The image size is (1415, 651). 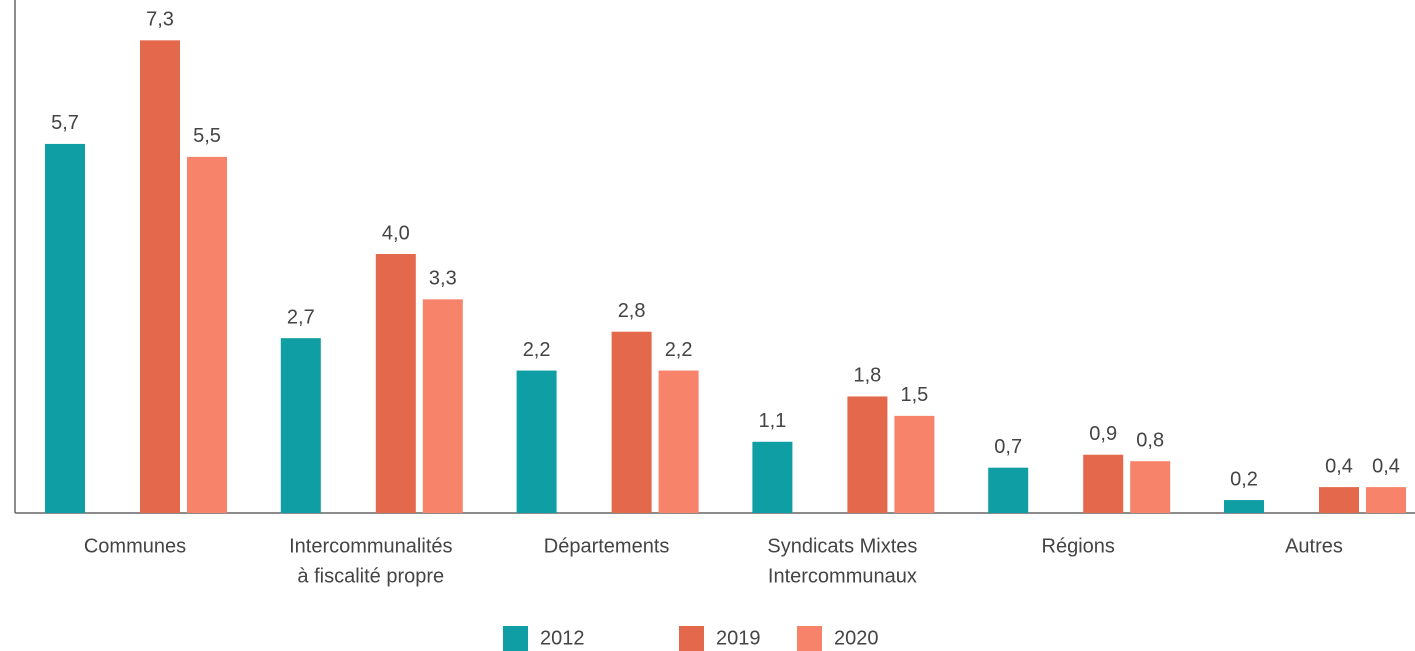 What do you see at coordinates (842, 546) in the screenshot?
I see `x-tick-label: Syndicats Mixtes` at bounding box center [842, 546].